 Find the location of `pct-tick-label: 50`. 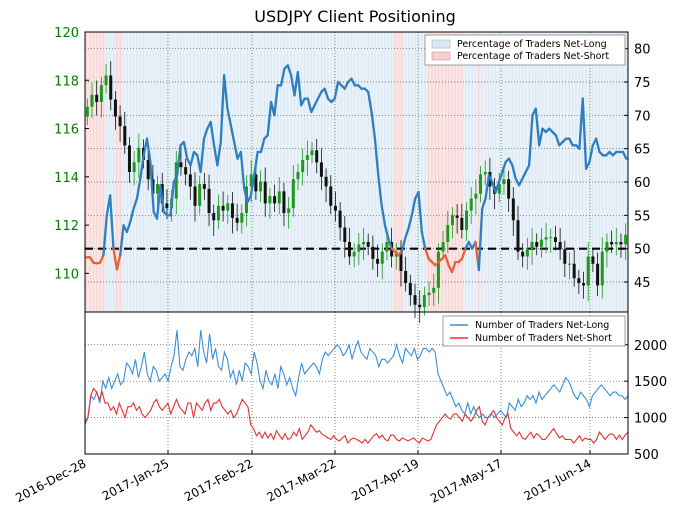

pct-tick-label: 50 is located at coordinates (642, 250).